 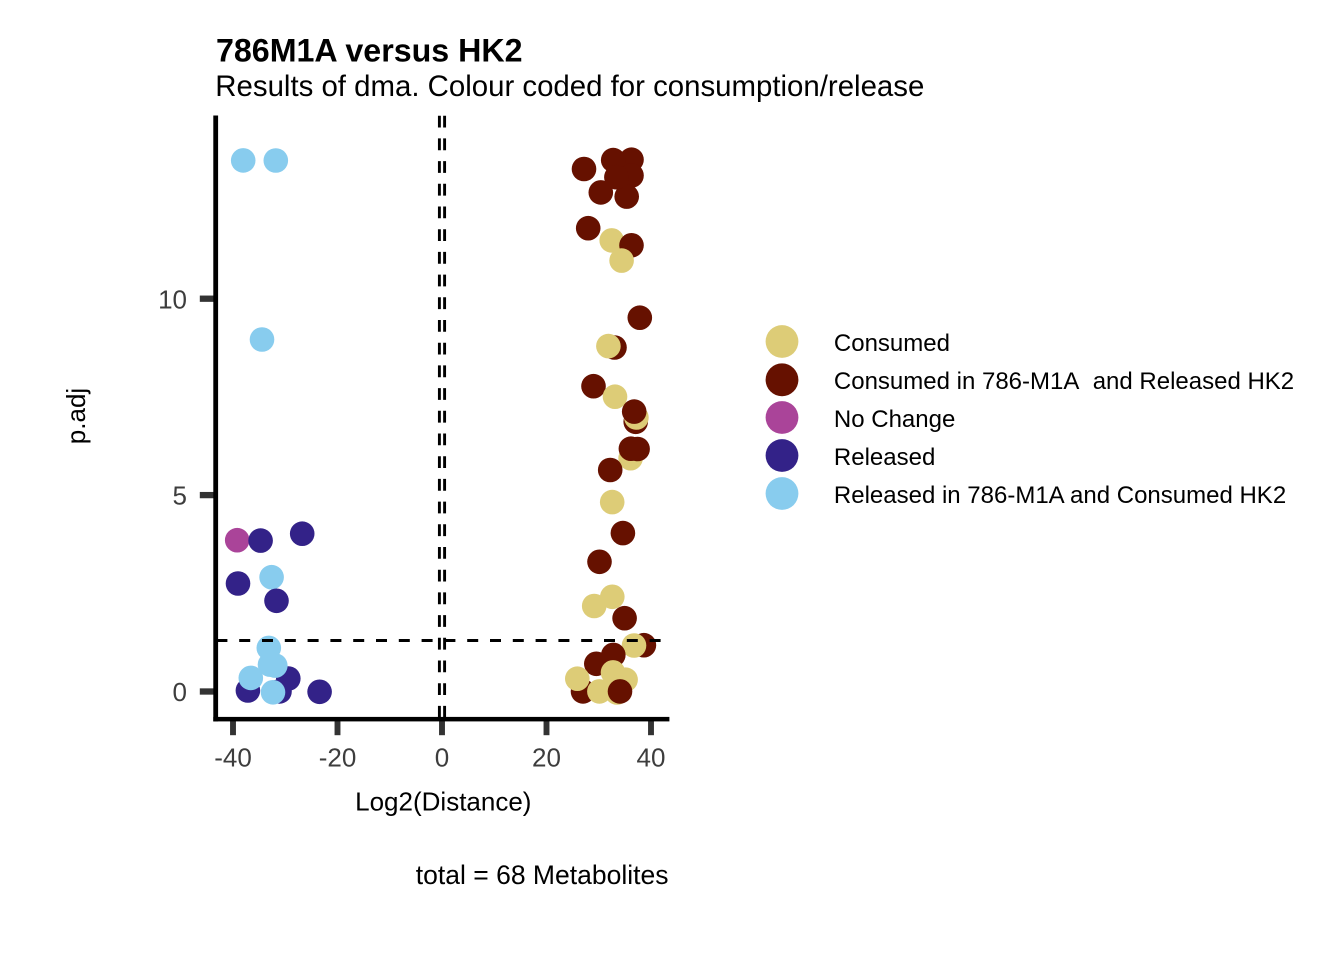 I want to click on svg-text: Consumed, so click(x=892, y=343).